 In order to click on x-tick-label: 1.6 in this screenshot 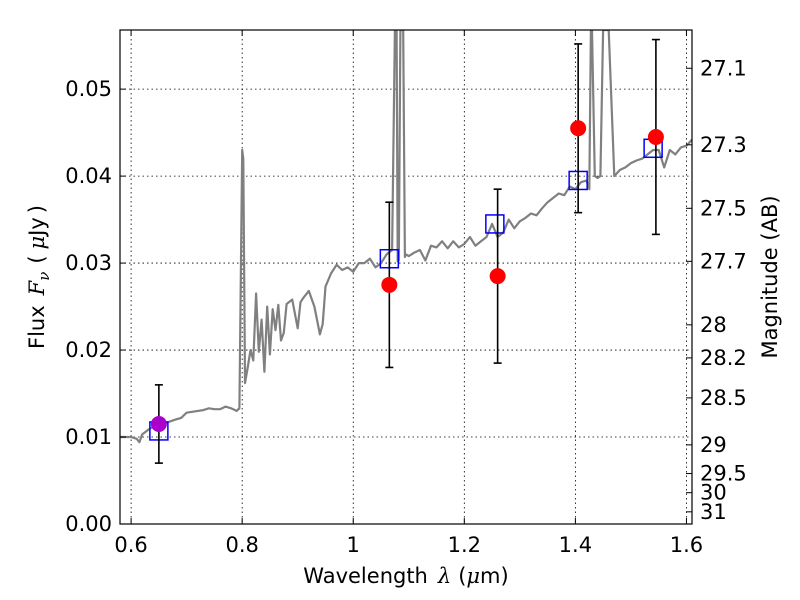, I will do `click(686, 545)`.